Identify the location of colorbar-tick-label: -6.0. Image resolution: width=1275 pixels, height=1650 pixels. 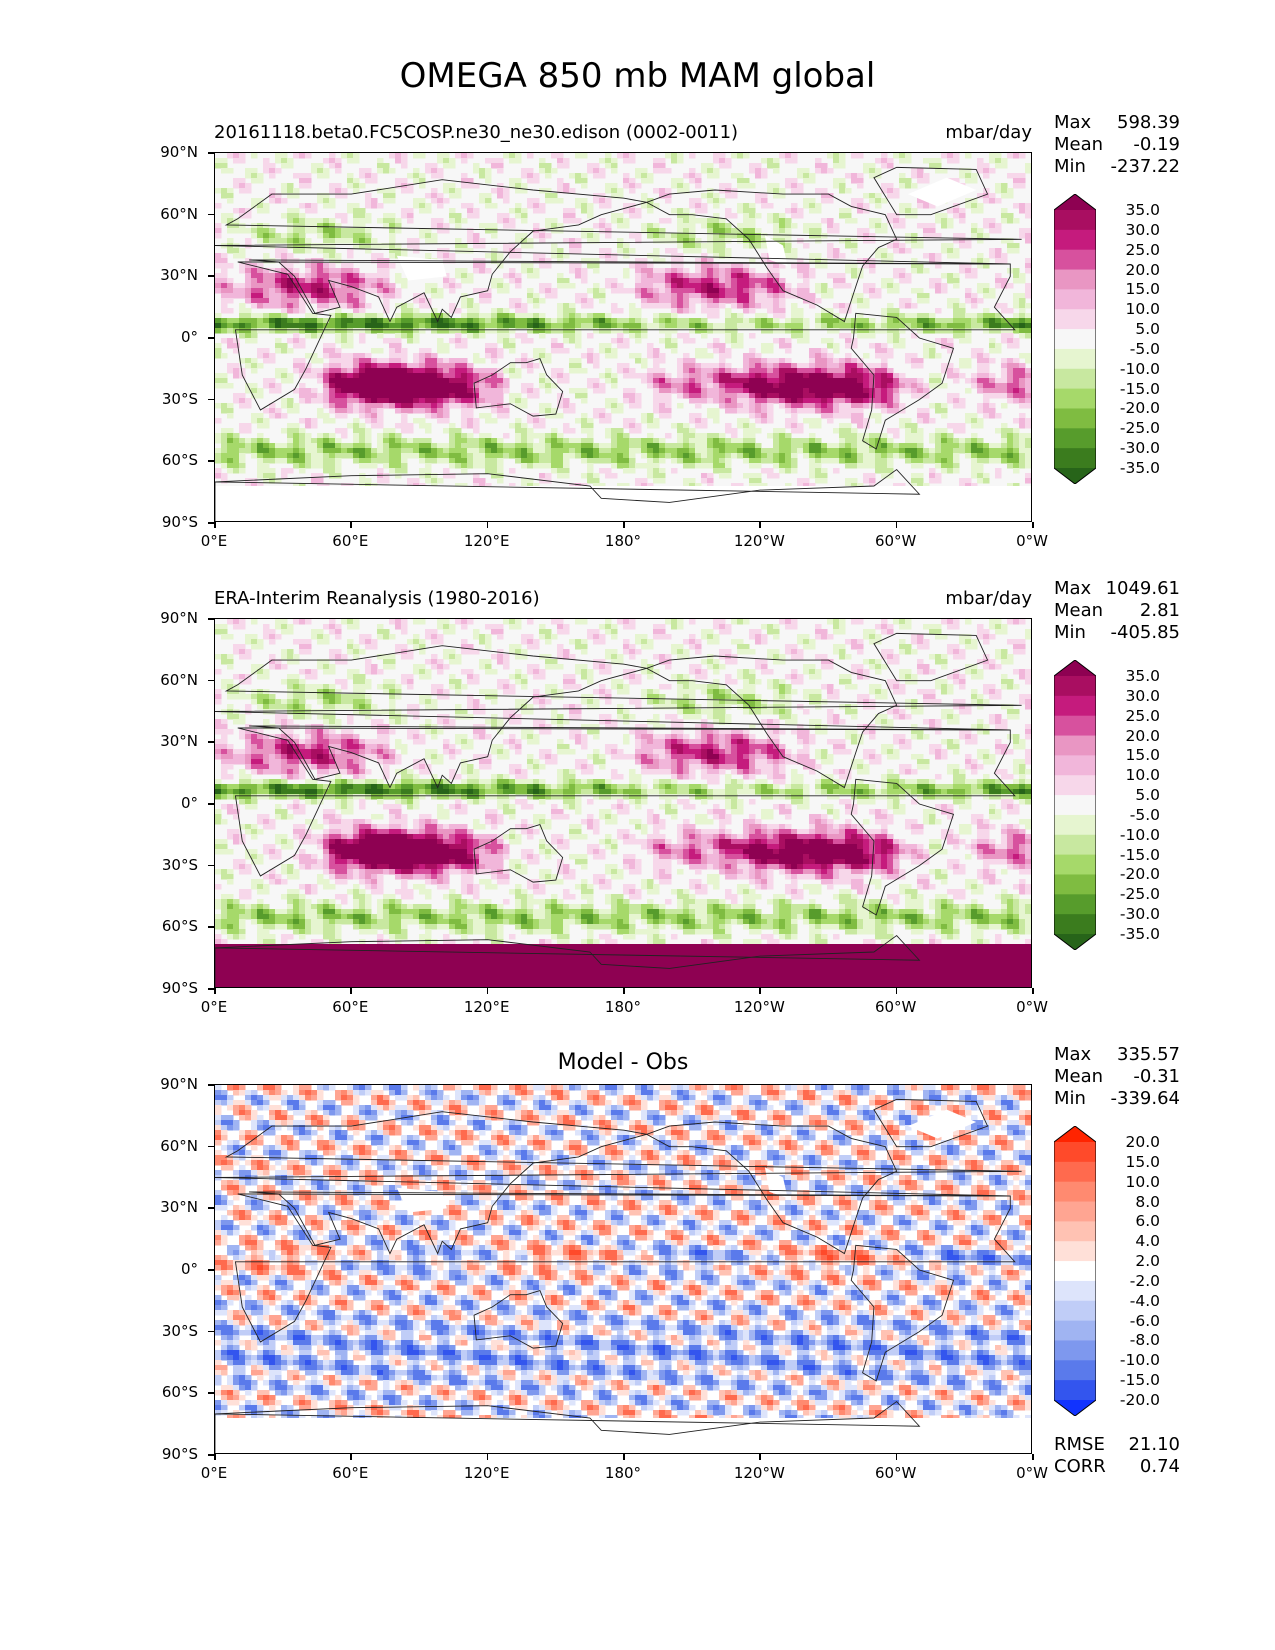
(1130, 1321).